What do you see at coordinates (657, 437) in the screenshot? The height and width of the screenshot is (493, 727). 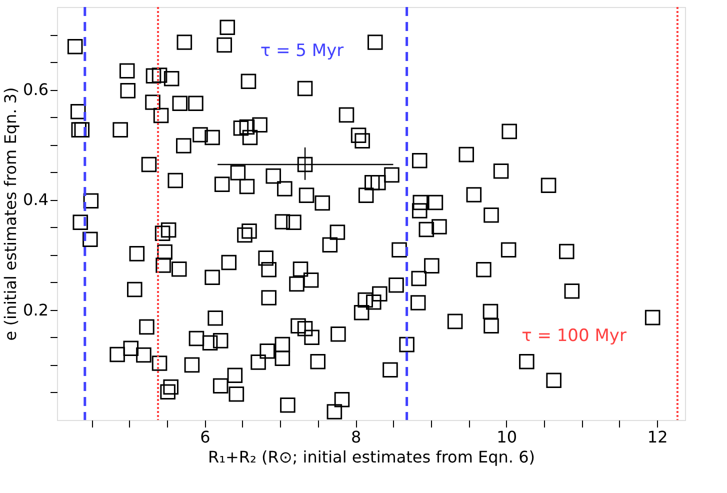 I see `x-tick-label: 12` at bounding box center [657, 437].